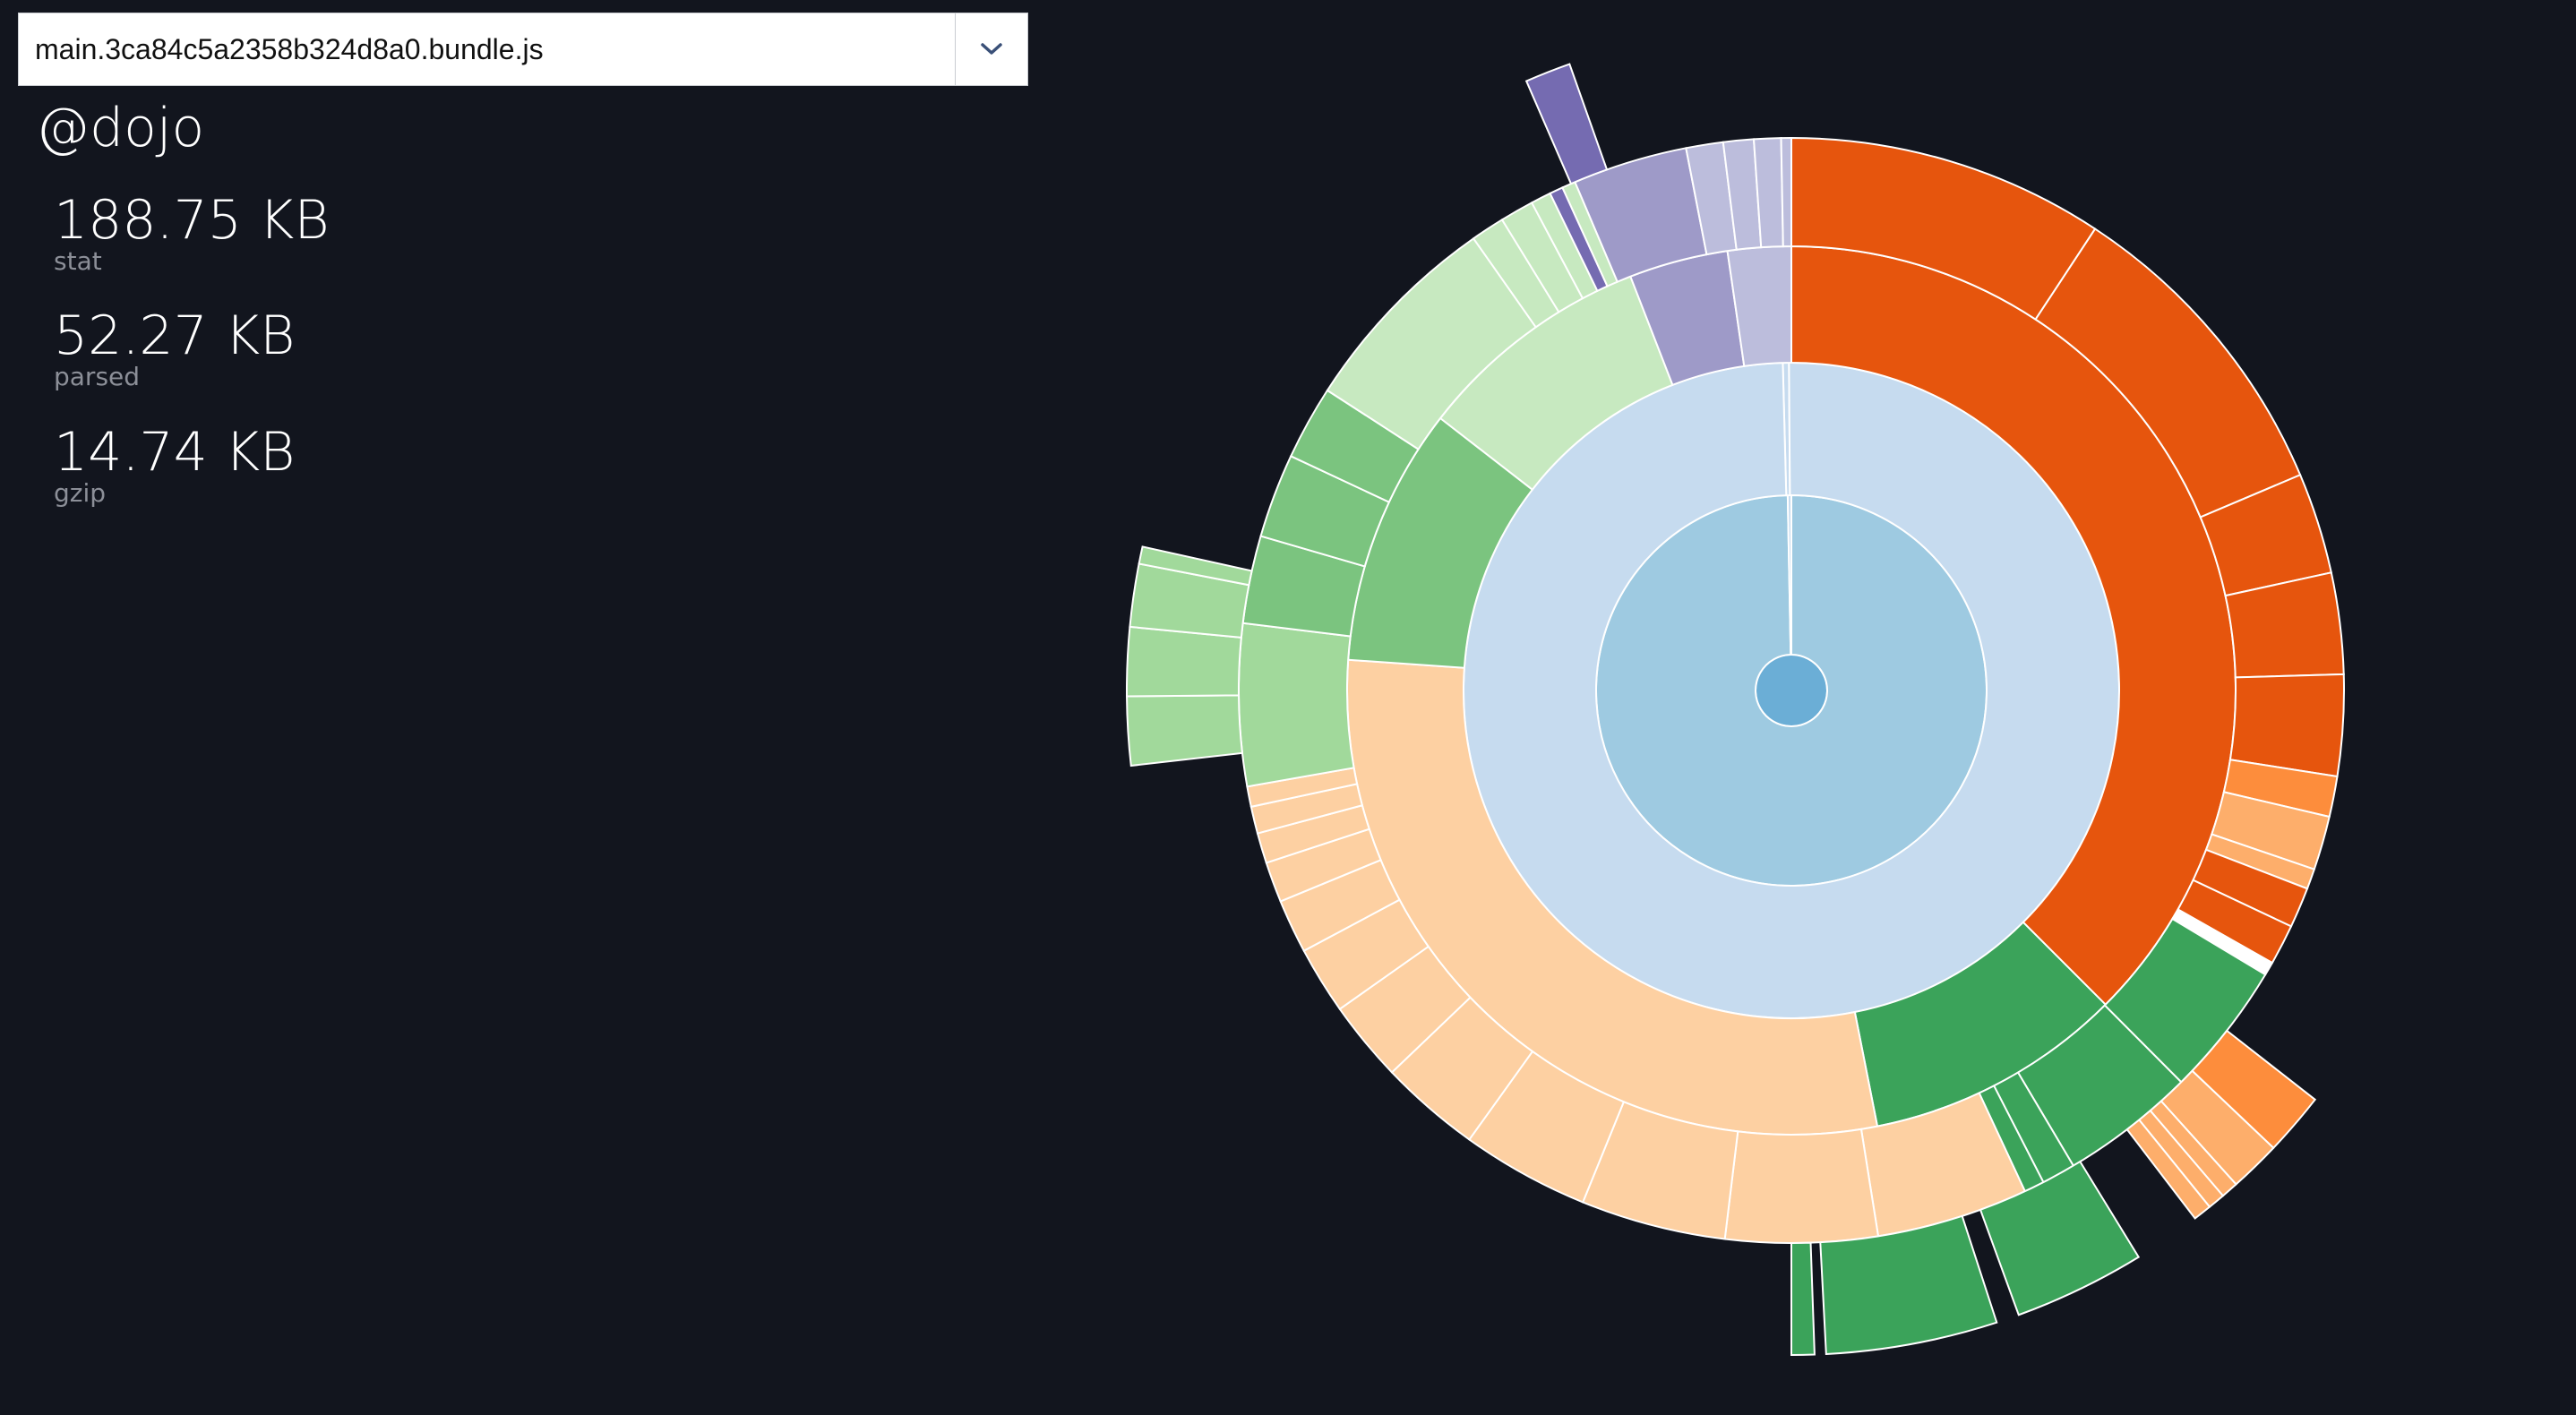 Image resolution: width=2576 pixels, height=1415 pixels. What do you see at coordinates (175, 452) in the screenshot?
I see `gzip-size-value: 14.74 KB` at bounding box center [175, 452].